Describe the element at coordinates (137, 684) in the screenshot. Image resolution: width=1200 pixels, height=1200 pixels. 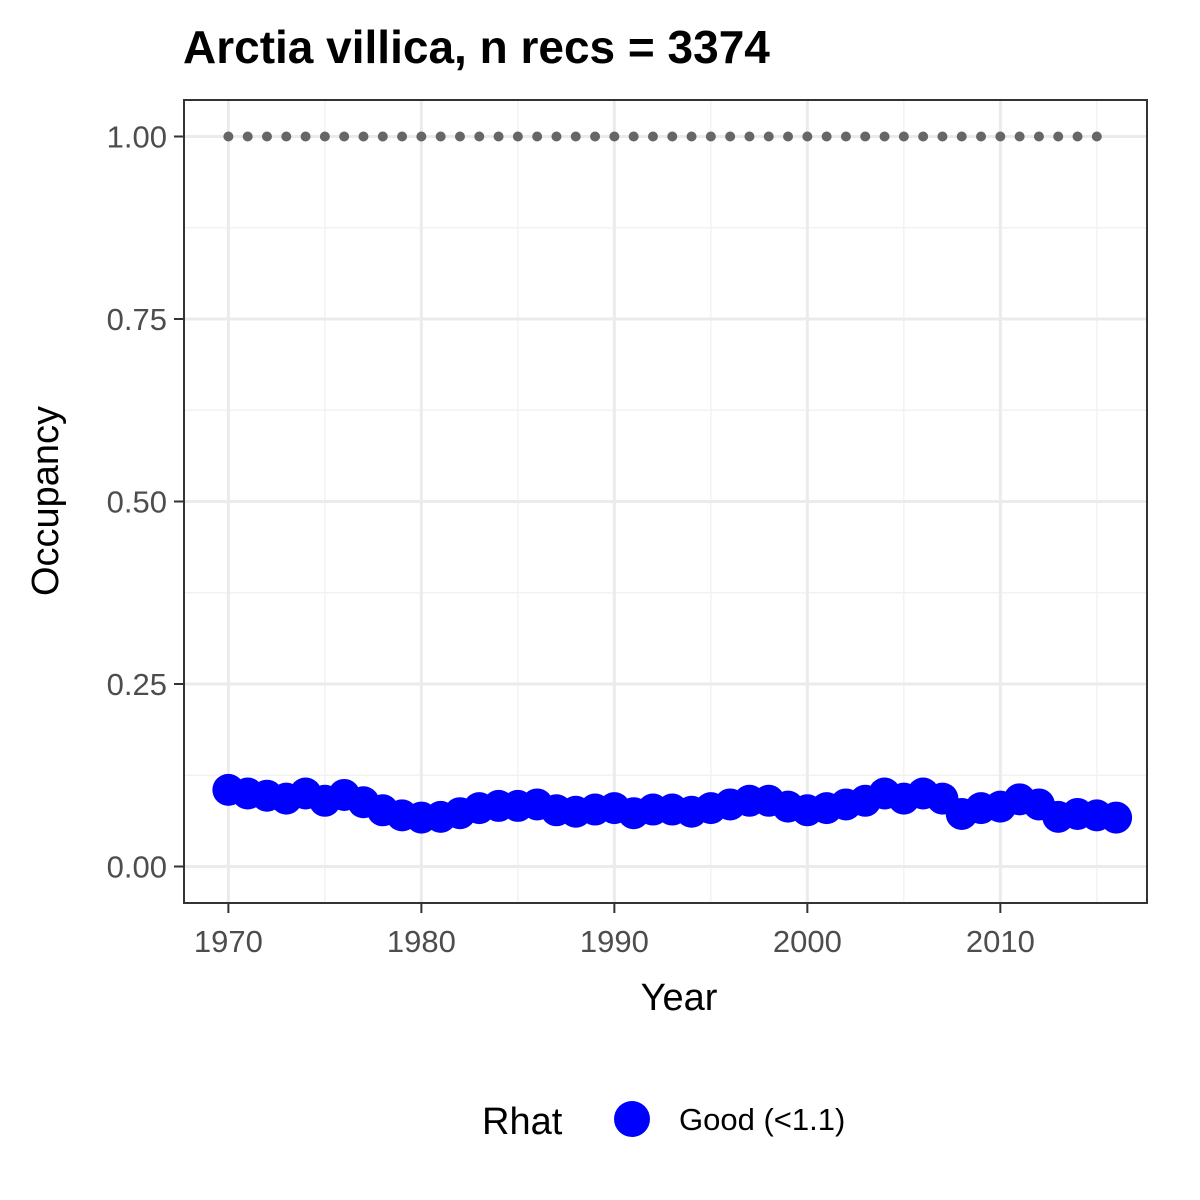
I see `y-tick-label: 0.25` at that location.